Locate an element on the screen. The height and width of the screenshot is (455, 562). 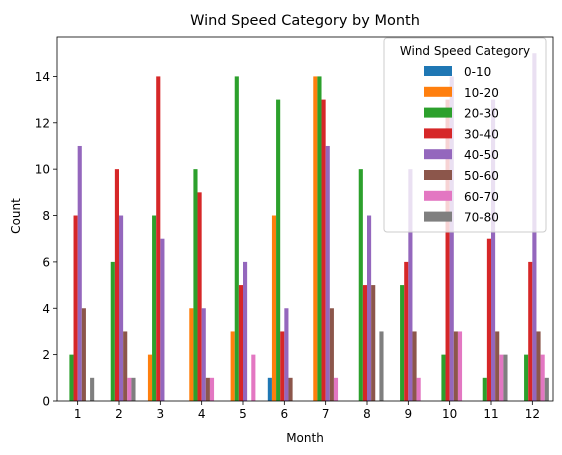
legend-label-0-10: 0-10 is located at coordinates (477, 72).